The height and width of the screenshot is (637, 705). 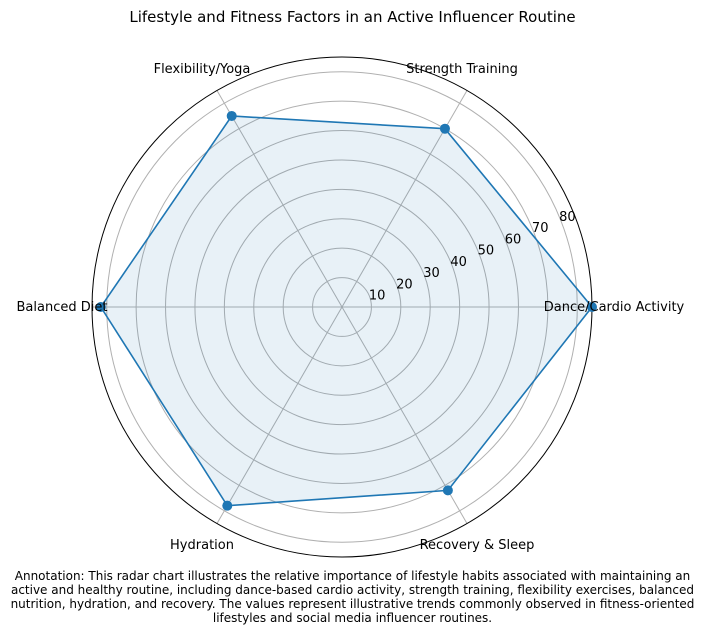 I want to click on r-tick-label: 50, so click(x=486, y=251).